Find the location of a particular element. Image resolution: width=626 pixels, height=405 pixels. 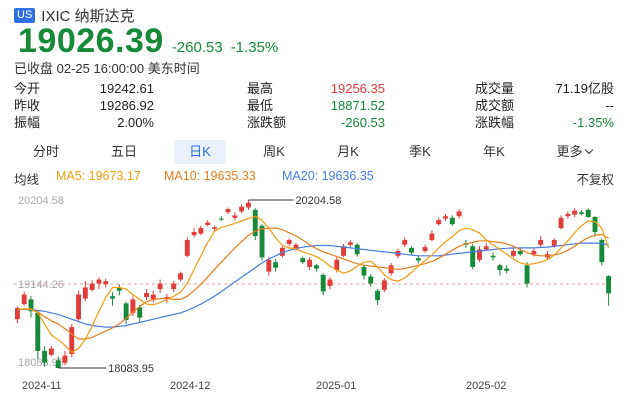

stat-value: -1.35% is located at coordinates (593, 122).